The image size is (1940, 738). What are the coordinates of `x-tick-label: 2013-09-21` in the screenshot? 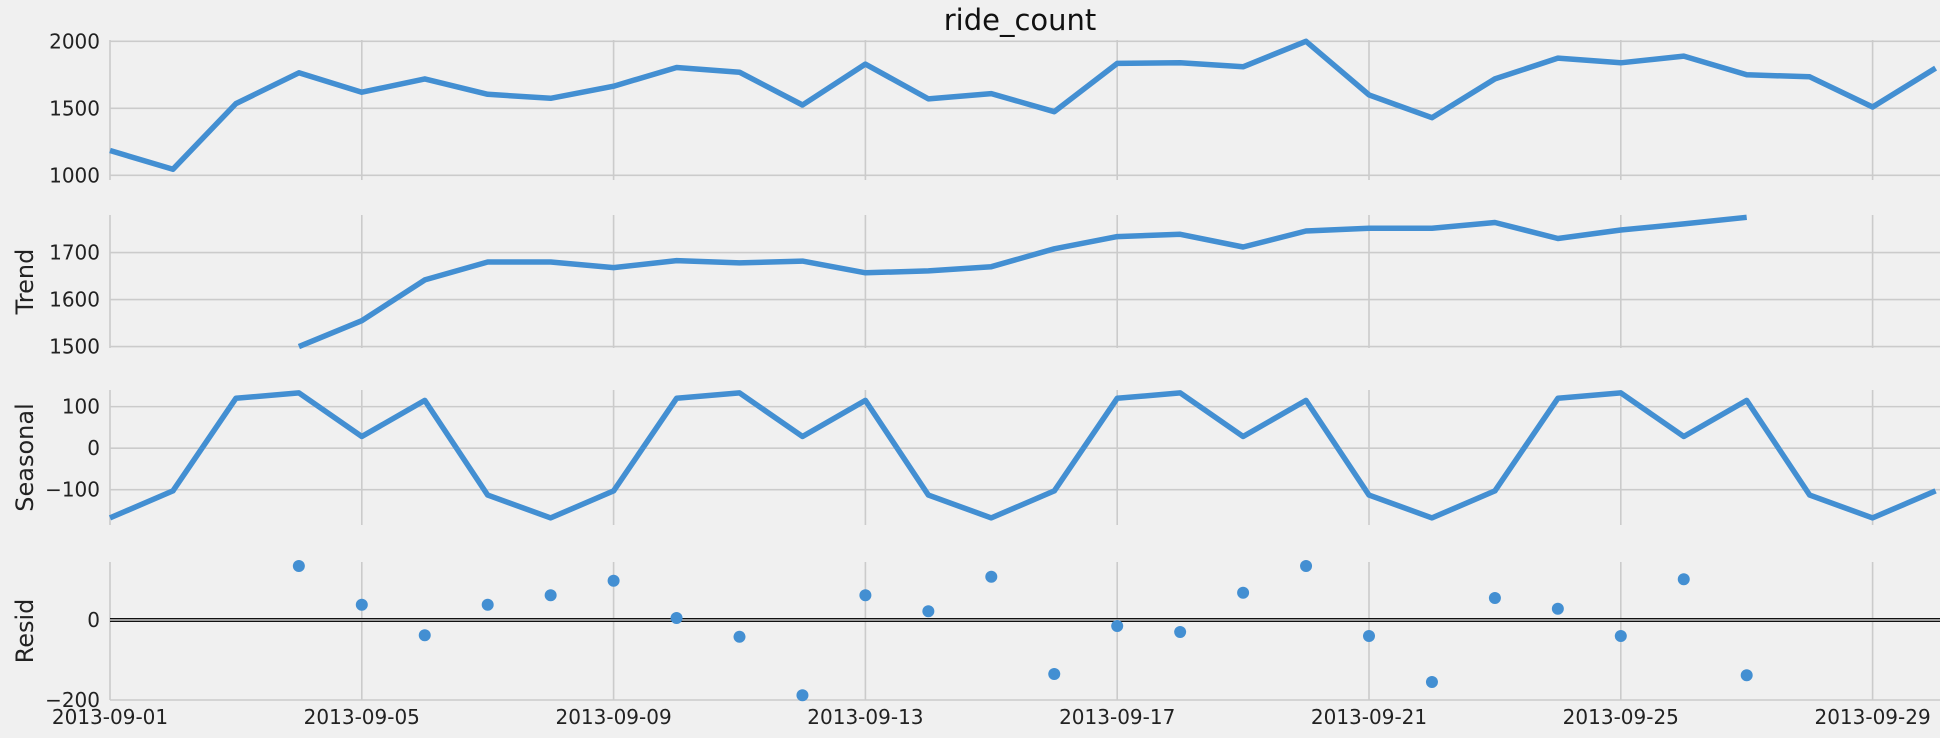 It's located at (1369, 717).